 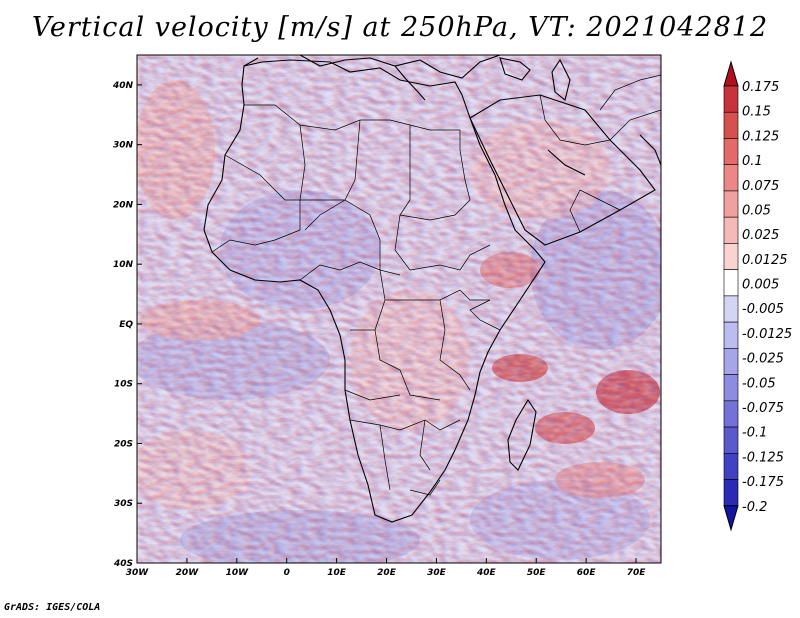 What do you see at coordinates (763, 359) in the screenshot?
I see `colorbar-label: -0.025` at bounding box center [763, 359].